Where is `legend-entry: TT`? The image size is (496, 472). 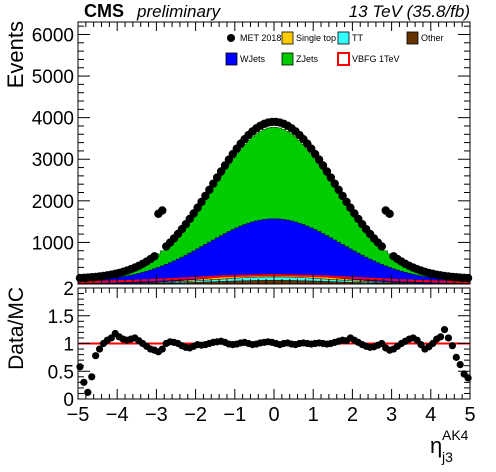 legend-entry: TT is located at coordinates (350, 38).